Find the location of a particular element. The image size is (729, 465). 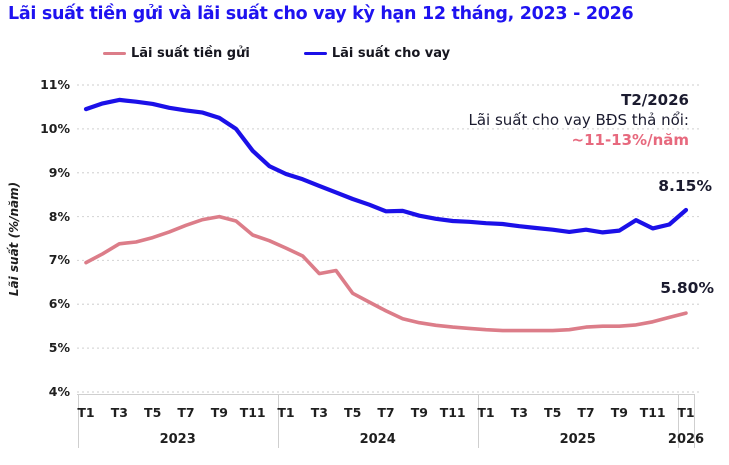

legend: Lãi suất tiền gửi Lãi suất cho vay is located at coordinates (276, 53).